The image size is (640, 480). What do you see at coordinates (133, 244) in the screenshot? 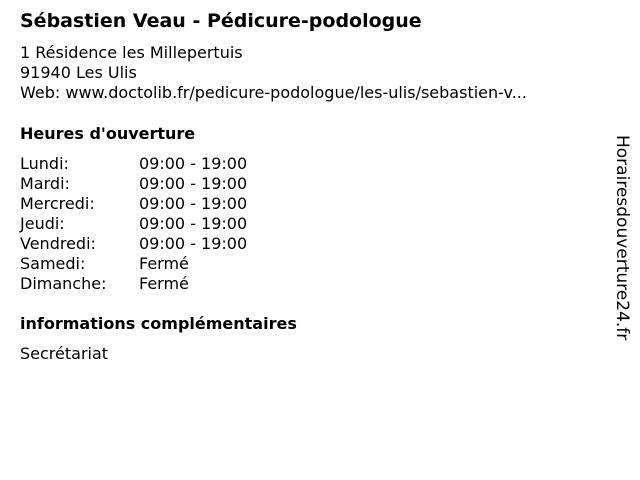
I see `hours-row-friday: Vendredi: 09:00 - 19:00` at bounding box center [133, 244].